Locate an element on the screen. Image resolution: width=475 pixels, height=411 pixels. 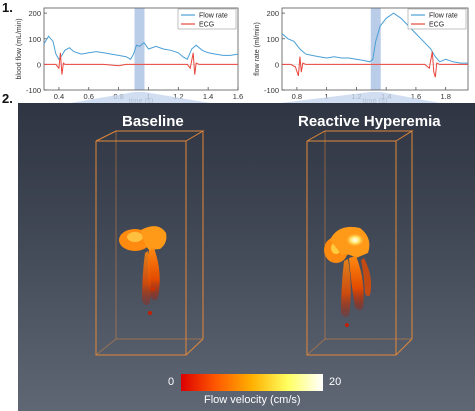
y-axis-label: blood flow (mL/min) is located at coordinates (19, 48).